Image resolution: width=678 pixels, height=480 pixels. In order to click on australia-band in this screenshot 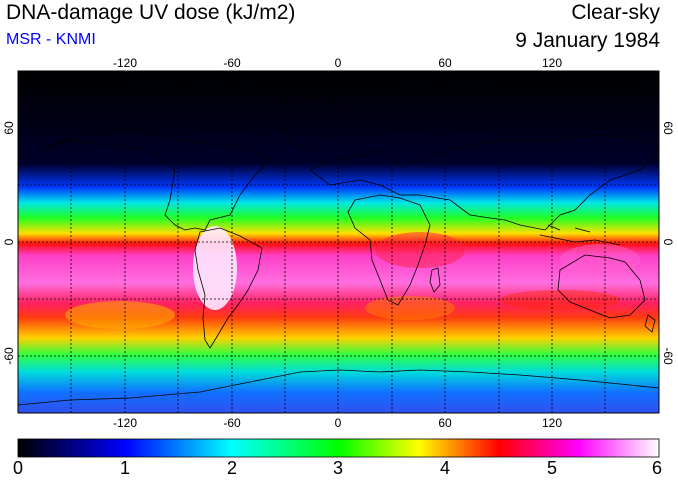, I will do `click(600, 260)`.